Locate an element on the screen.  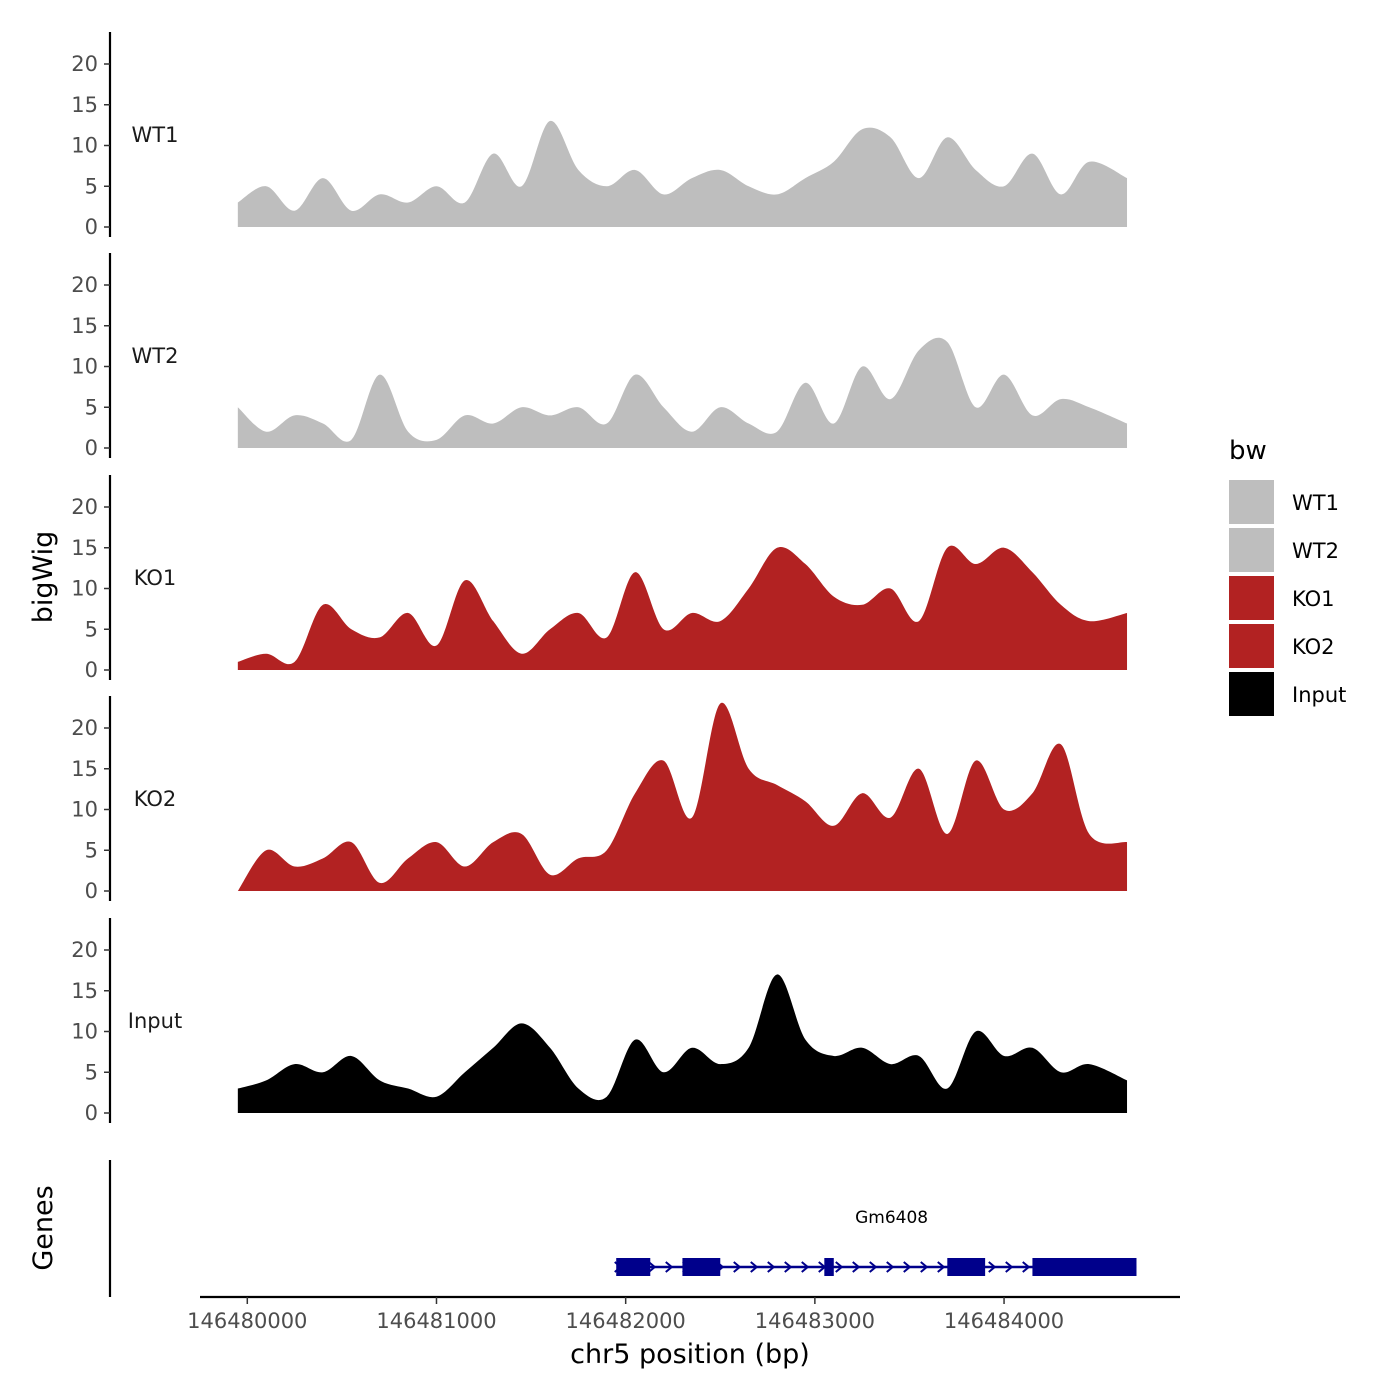
area-ko1 is located at coordinates (682, 607).